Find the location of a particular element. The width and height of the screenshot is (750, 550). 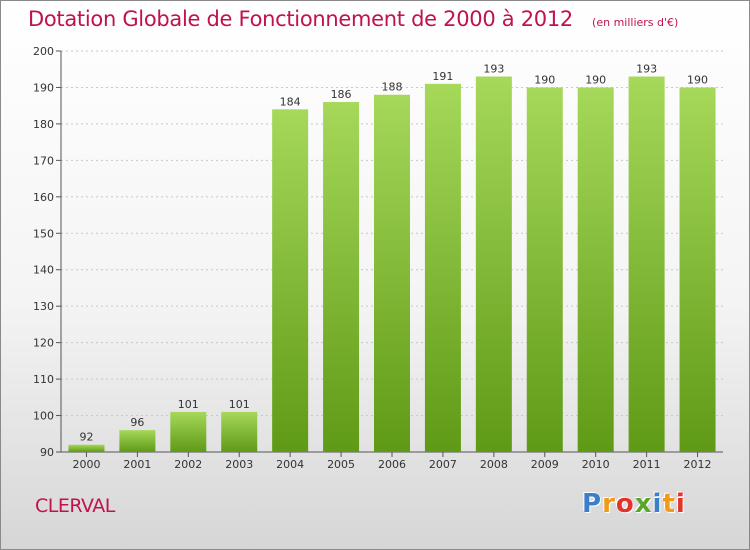

x-tick-label-2000: 2000 is located at coordinates (86, 464).